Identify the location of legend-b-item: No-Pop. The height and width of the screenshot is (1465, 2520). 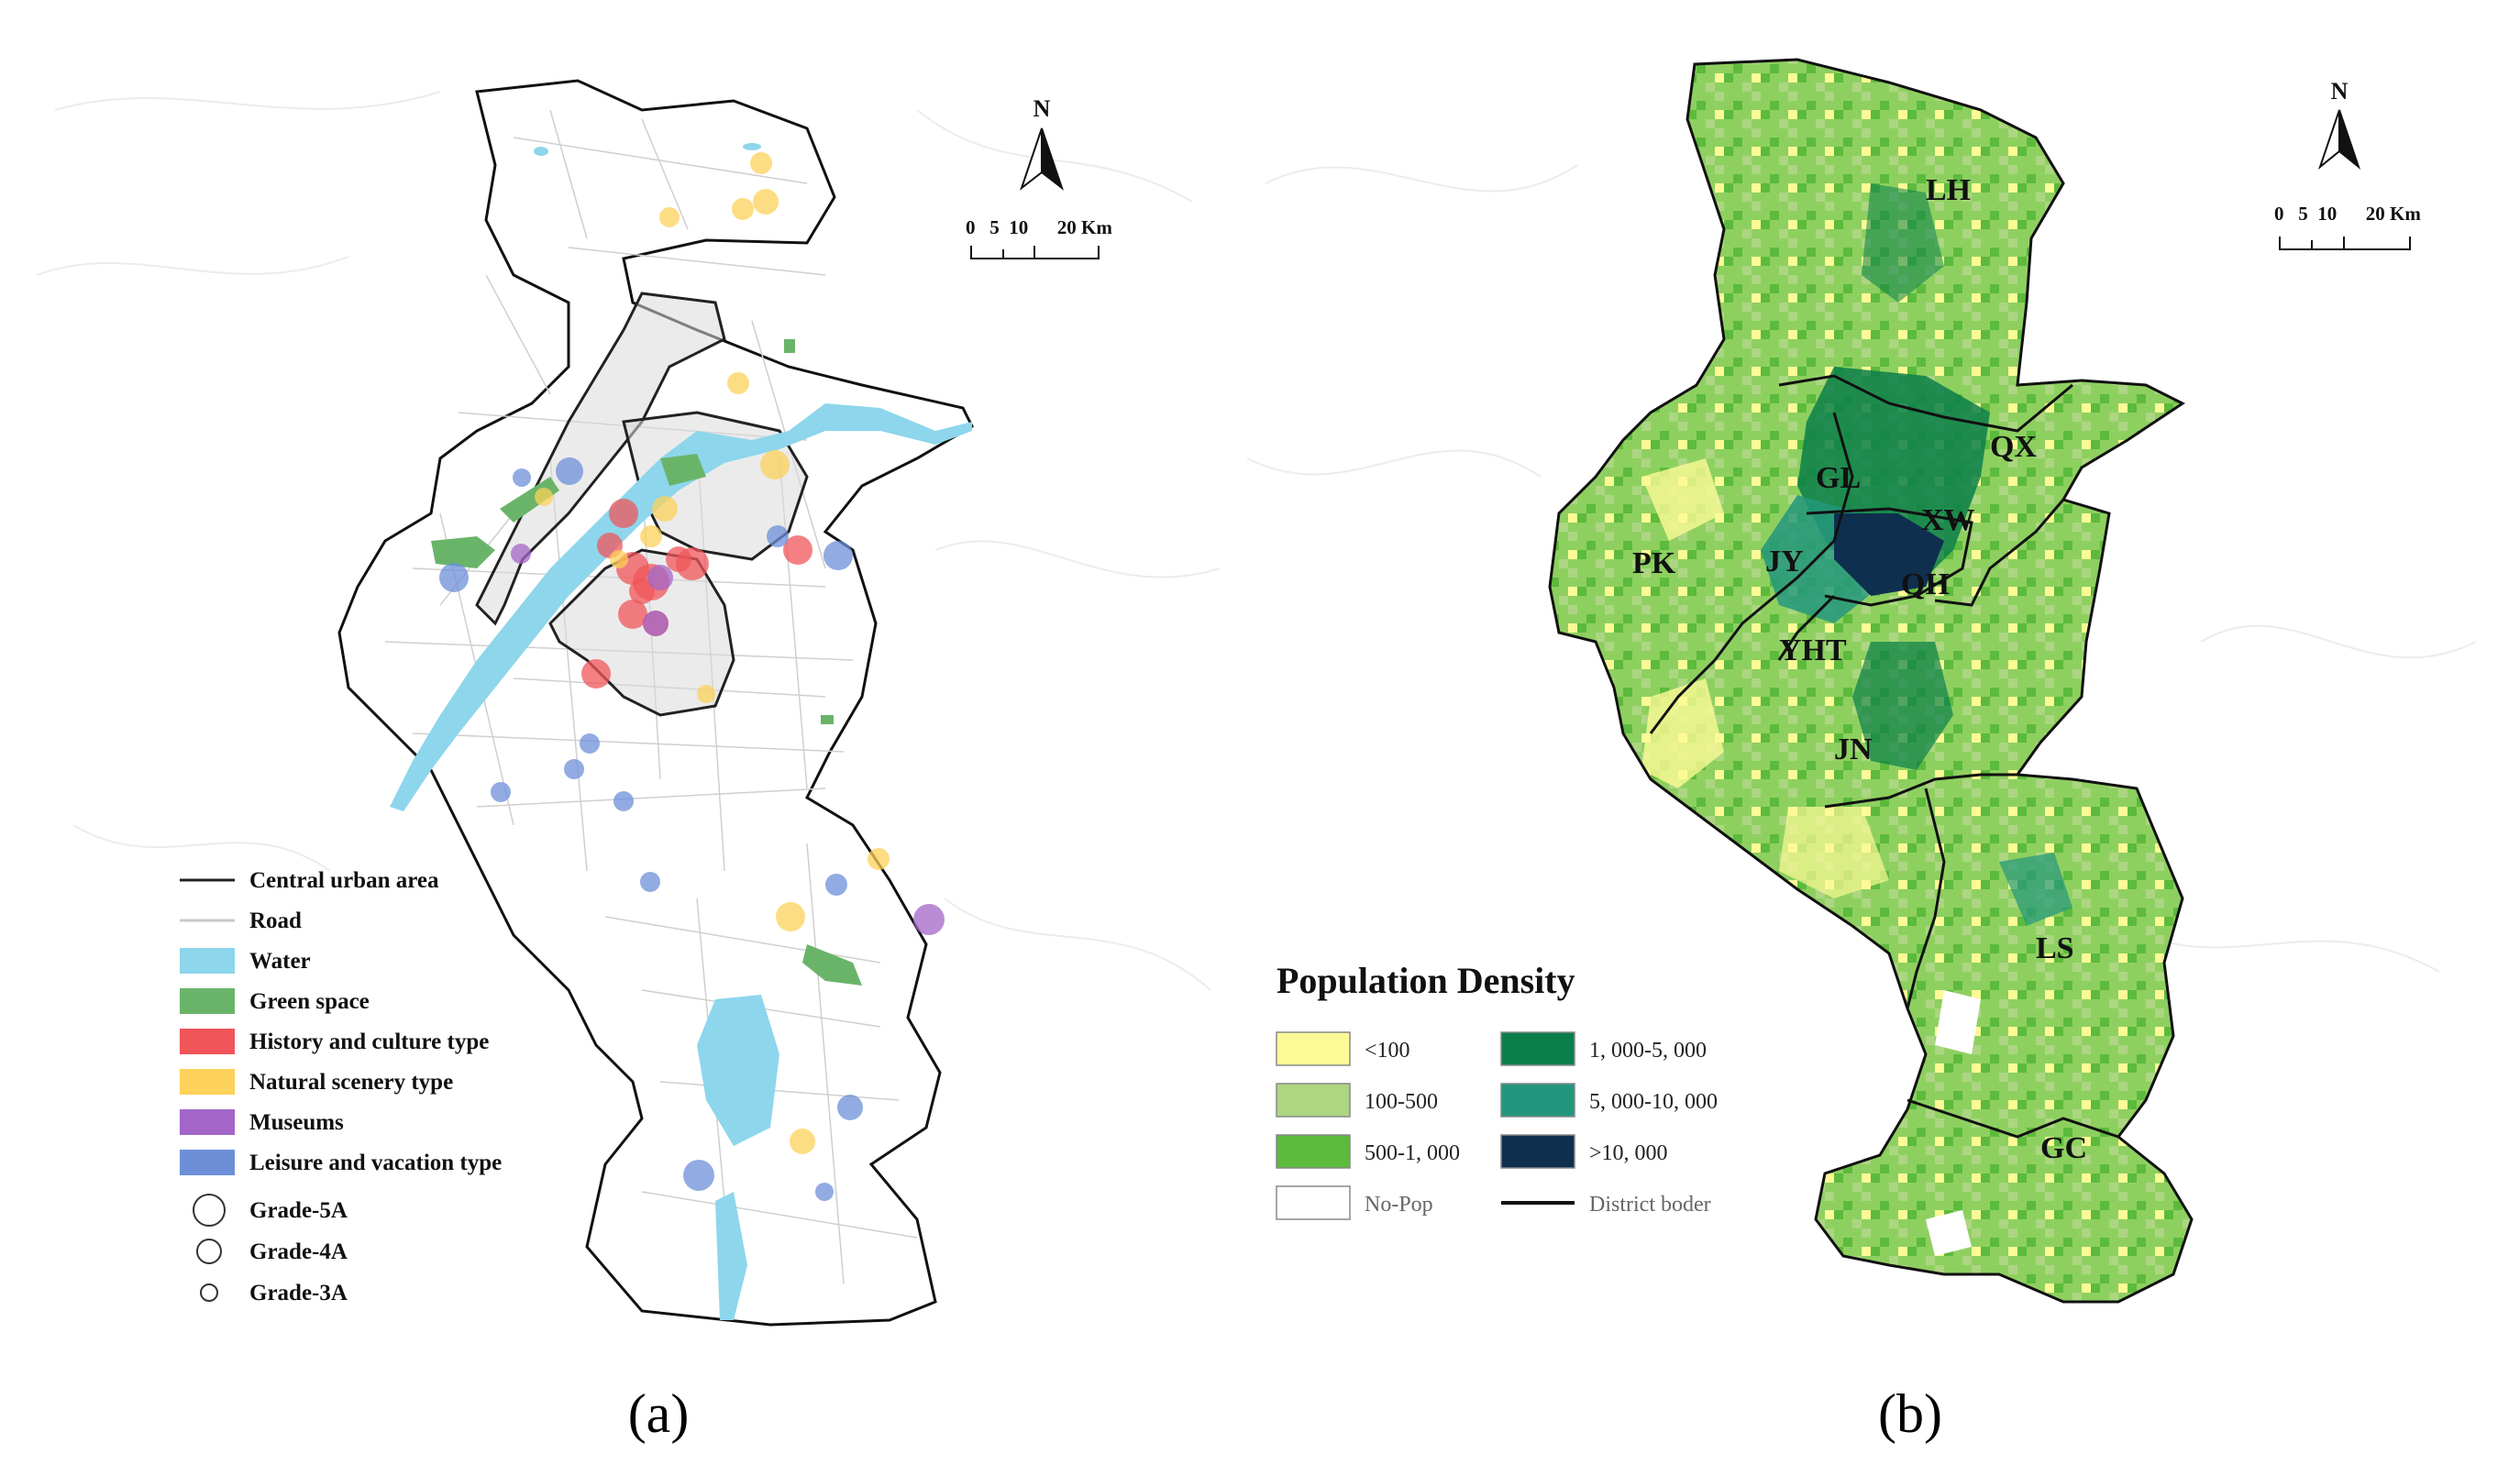
(1354, 1202).